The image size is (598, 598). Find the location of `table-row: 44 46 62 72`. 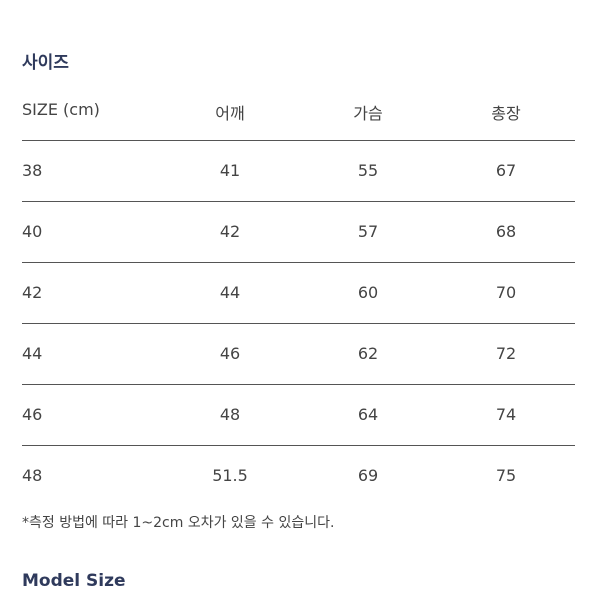

table-row: 44 46 62 72 is located at coordinates (298, 374).